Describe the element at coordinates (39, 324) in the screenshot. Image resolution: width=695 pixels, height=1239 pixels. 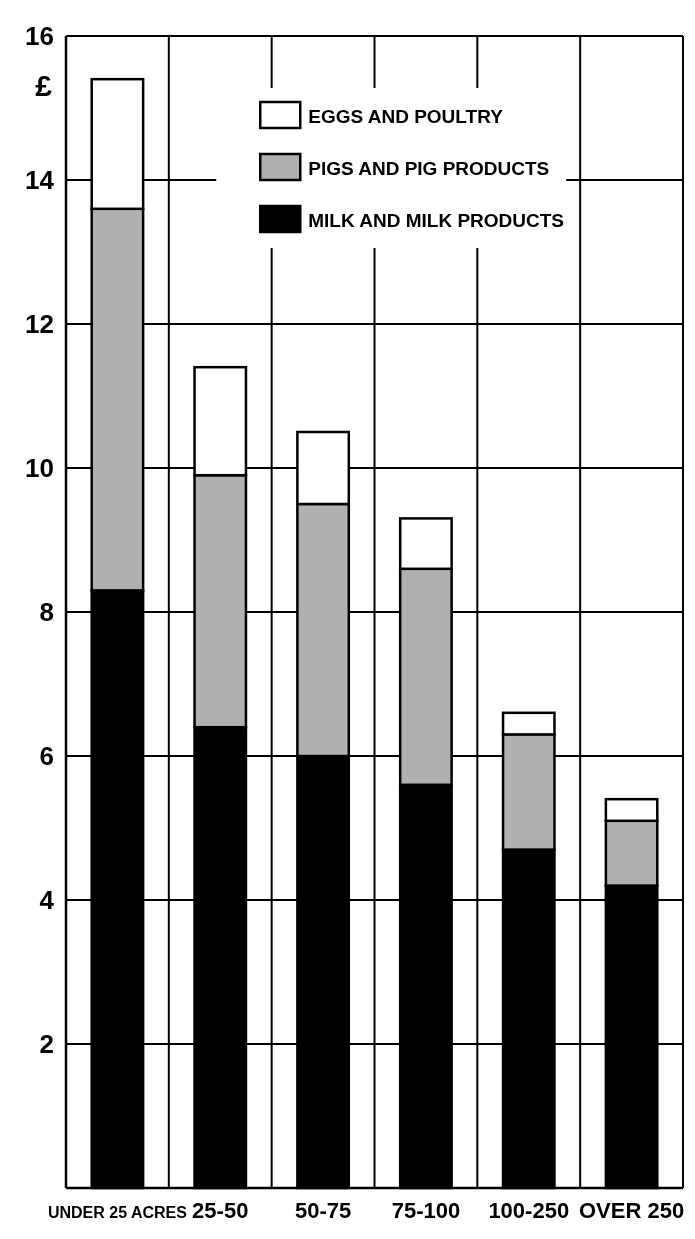
I see `y-tick-label: 12` at that location.